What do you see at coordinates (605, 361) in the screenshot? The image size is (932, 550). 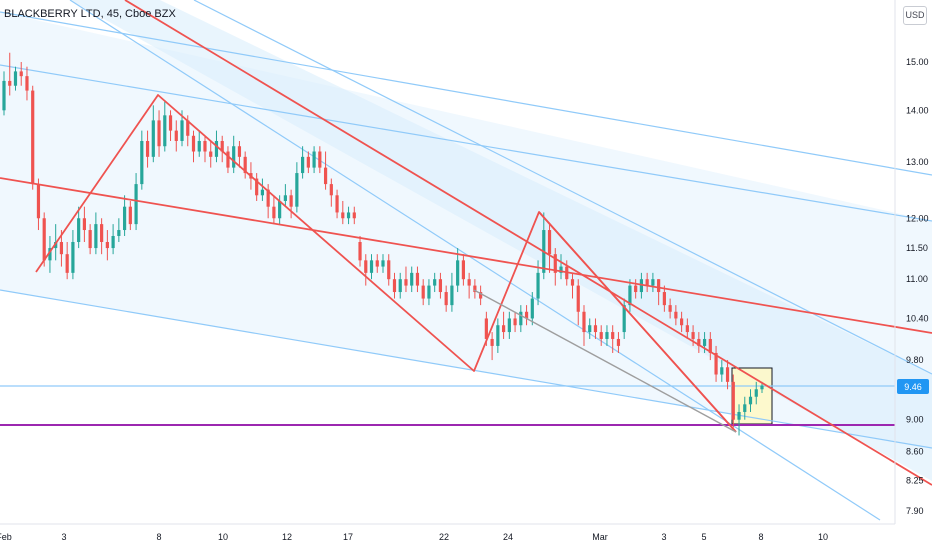 I see `gray-projection-line` at bounding box center [605, 361].